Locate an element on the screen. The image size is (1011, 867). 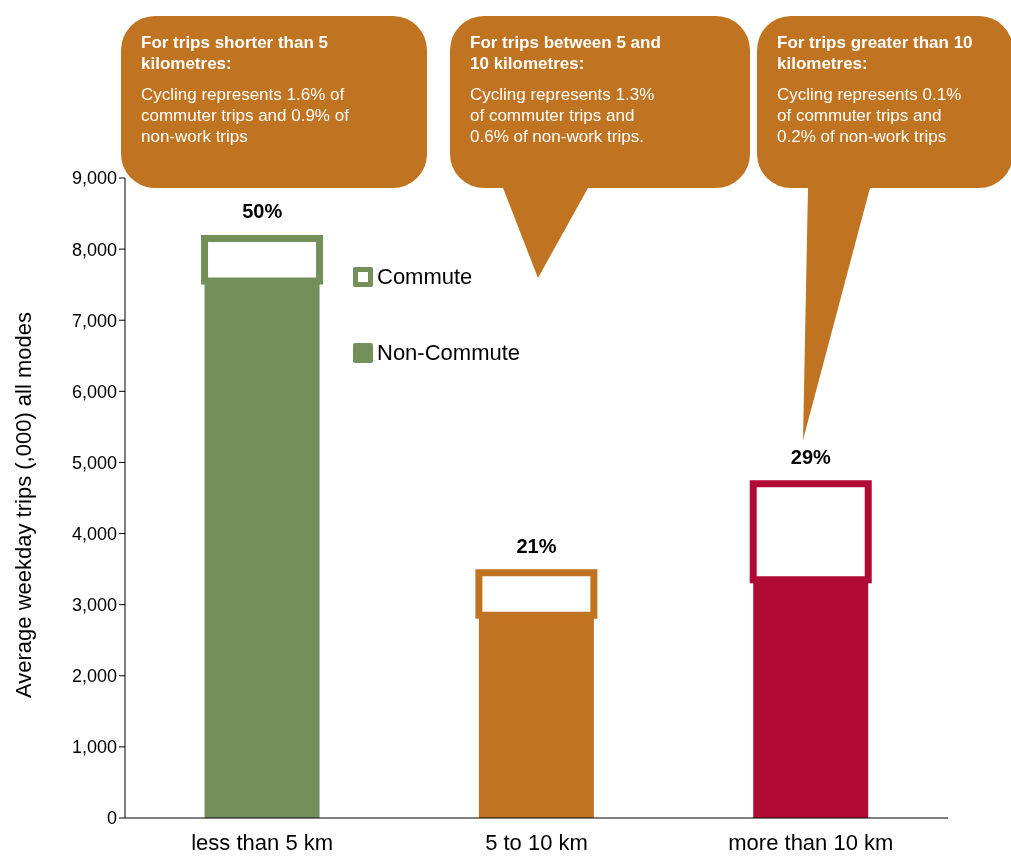
legend-label: Non-Commute is located at coordinates (449, 353).